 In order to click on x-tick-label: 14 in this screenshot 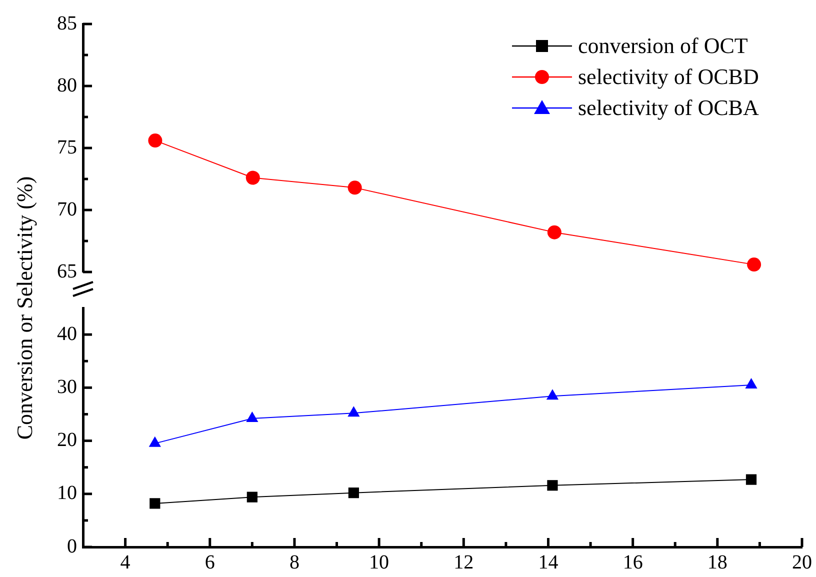, I will do `click(548, 562)`.